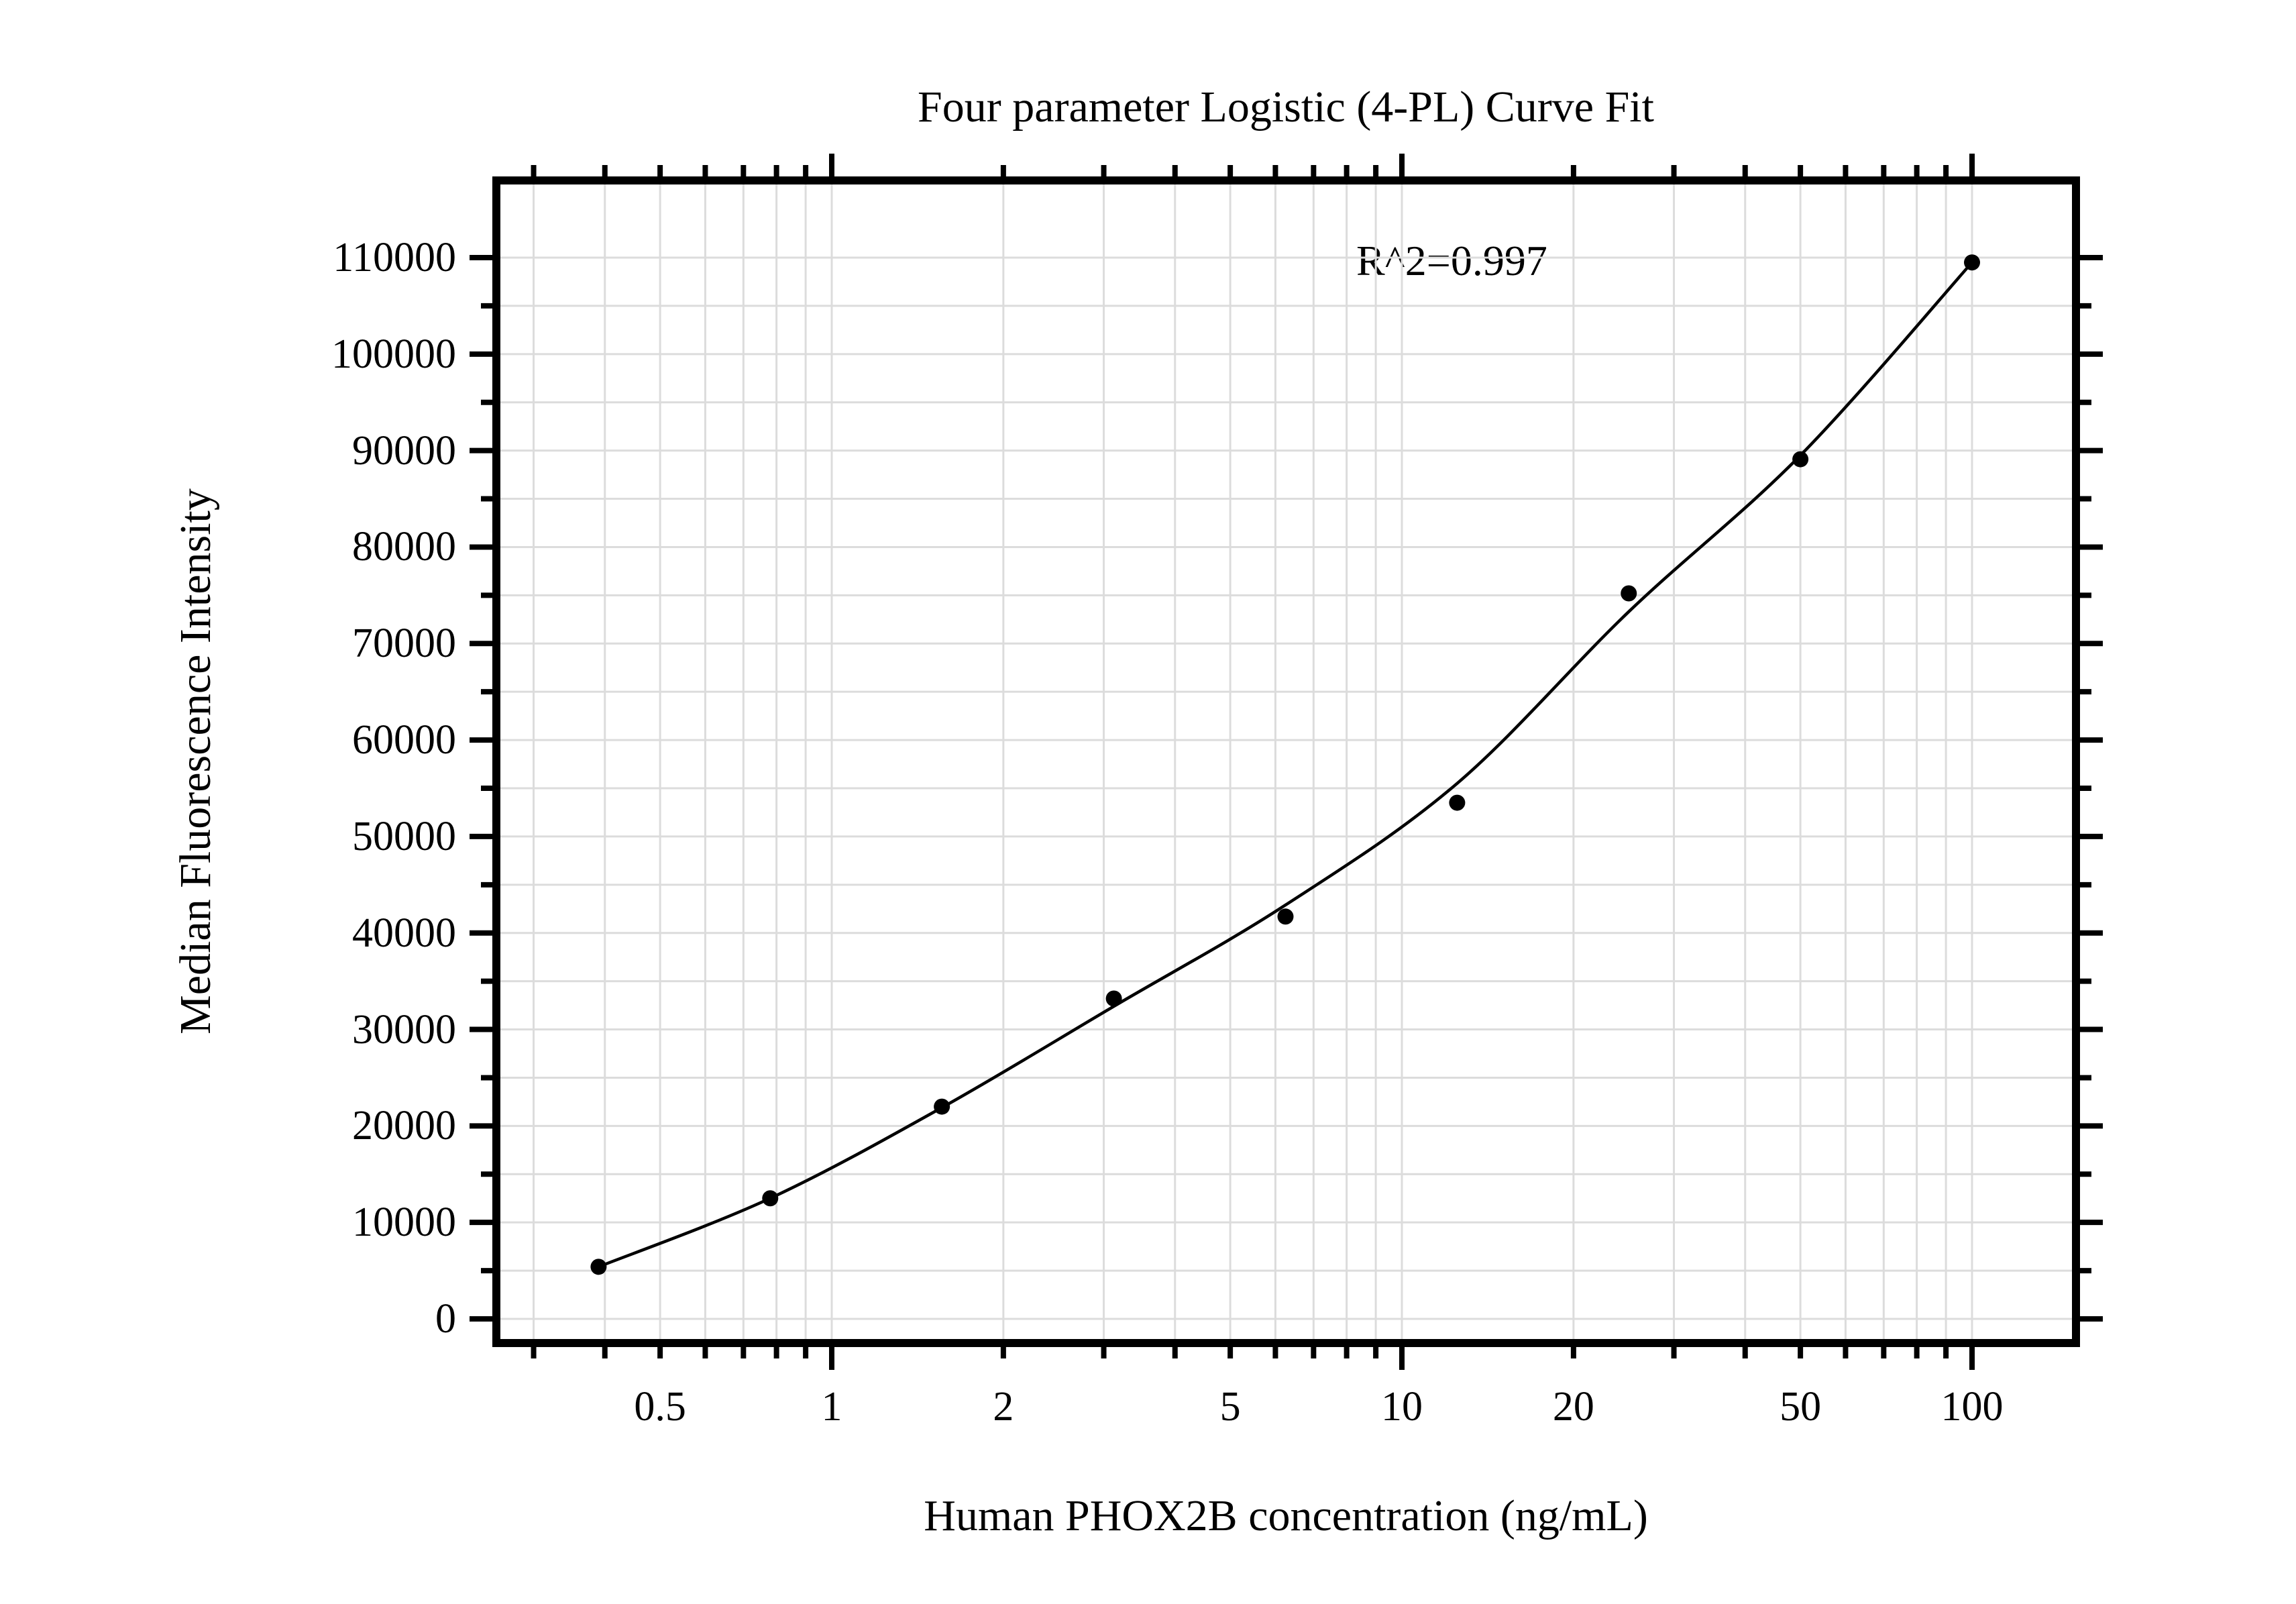  What do you see at coordinates (1451, 260) in the screenshot?
I see `r-squared-annotation: R^2=0.997` at bounding box center [1451, 260].